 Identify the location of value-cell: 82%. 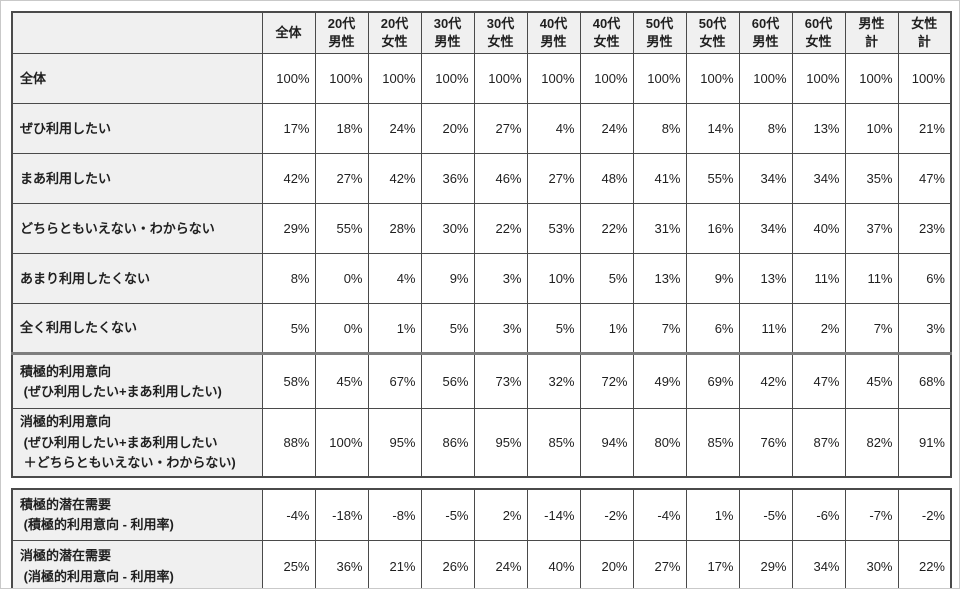
(871, 443).